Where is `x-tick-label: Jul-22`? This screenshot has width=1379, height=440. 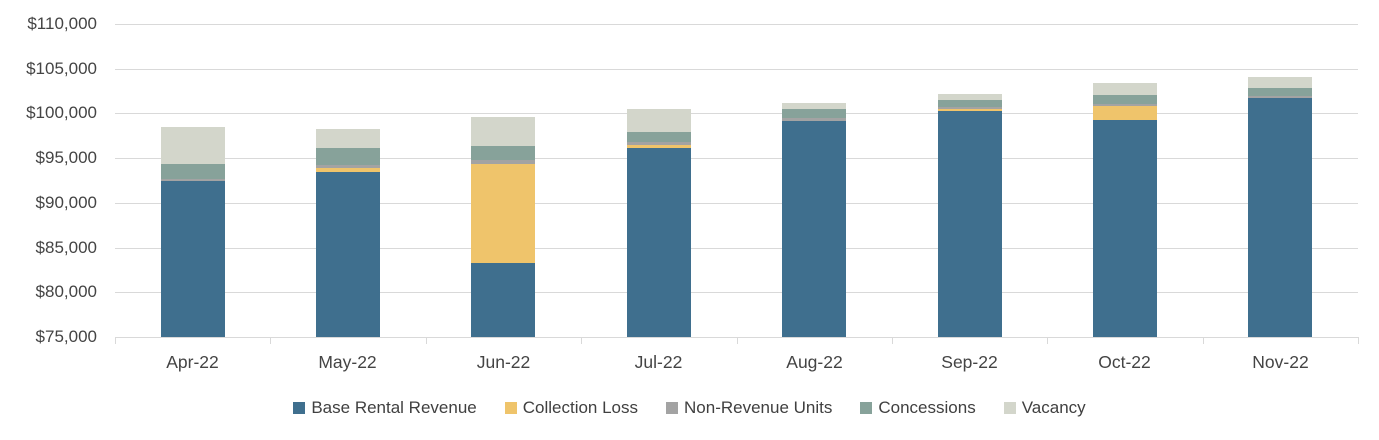
x-tick-label: Jul-22 is located at coordinates (658, 362).